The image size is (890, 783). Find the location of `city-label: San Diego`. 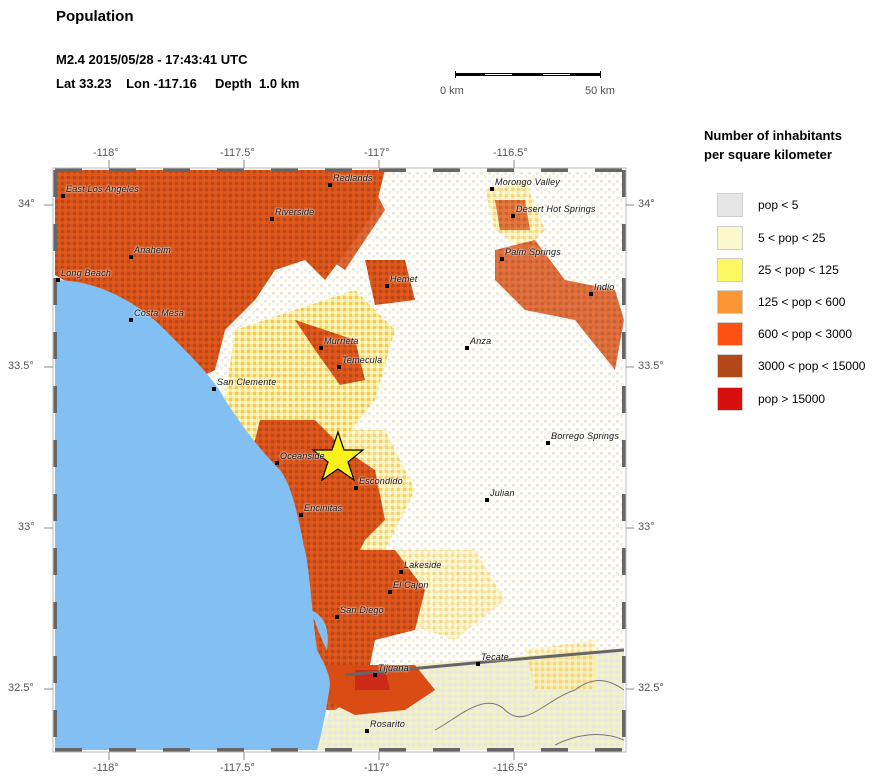

city-label: San Diego is located at coordinates (362, 610).